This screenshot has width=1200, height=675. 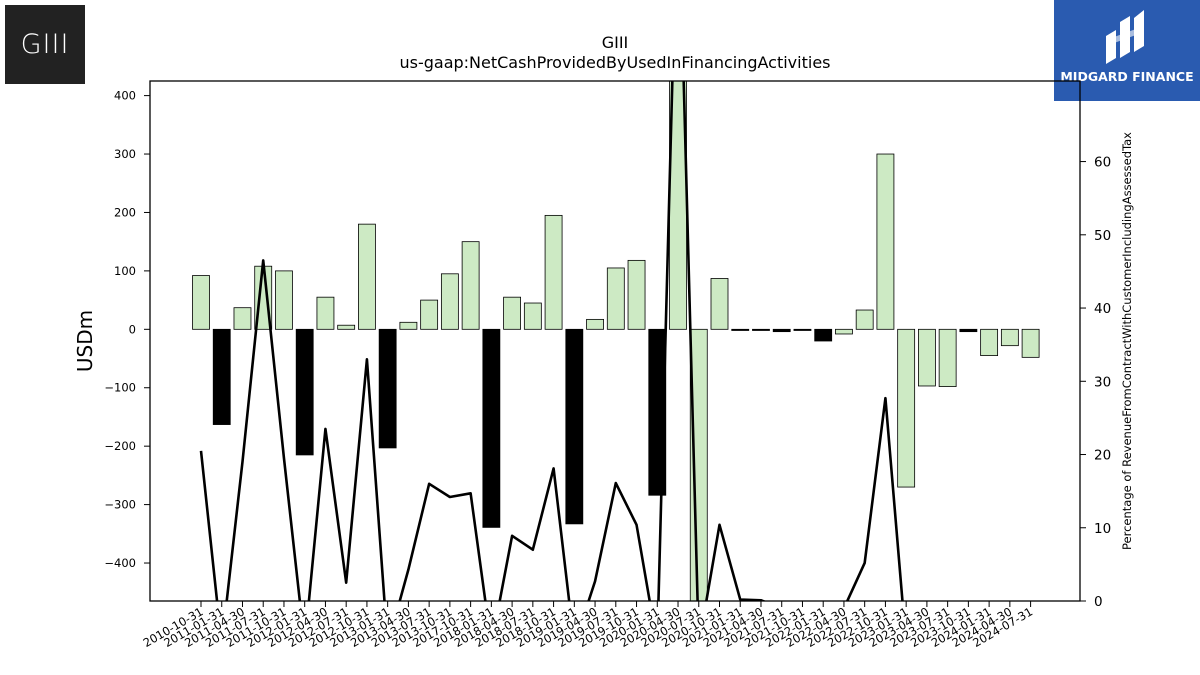 I want to click on y2-tick-label-50: 50, so click(x=1102, y=236).